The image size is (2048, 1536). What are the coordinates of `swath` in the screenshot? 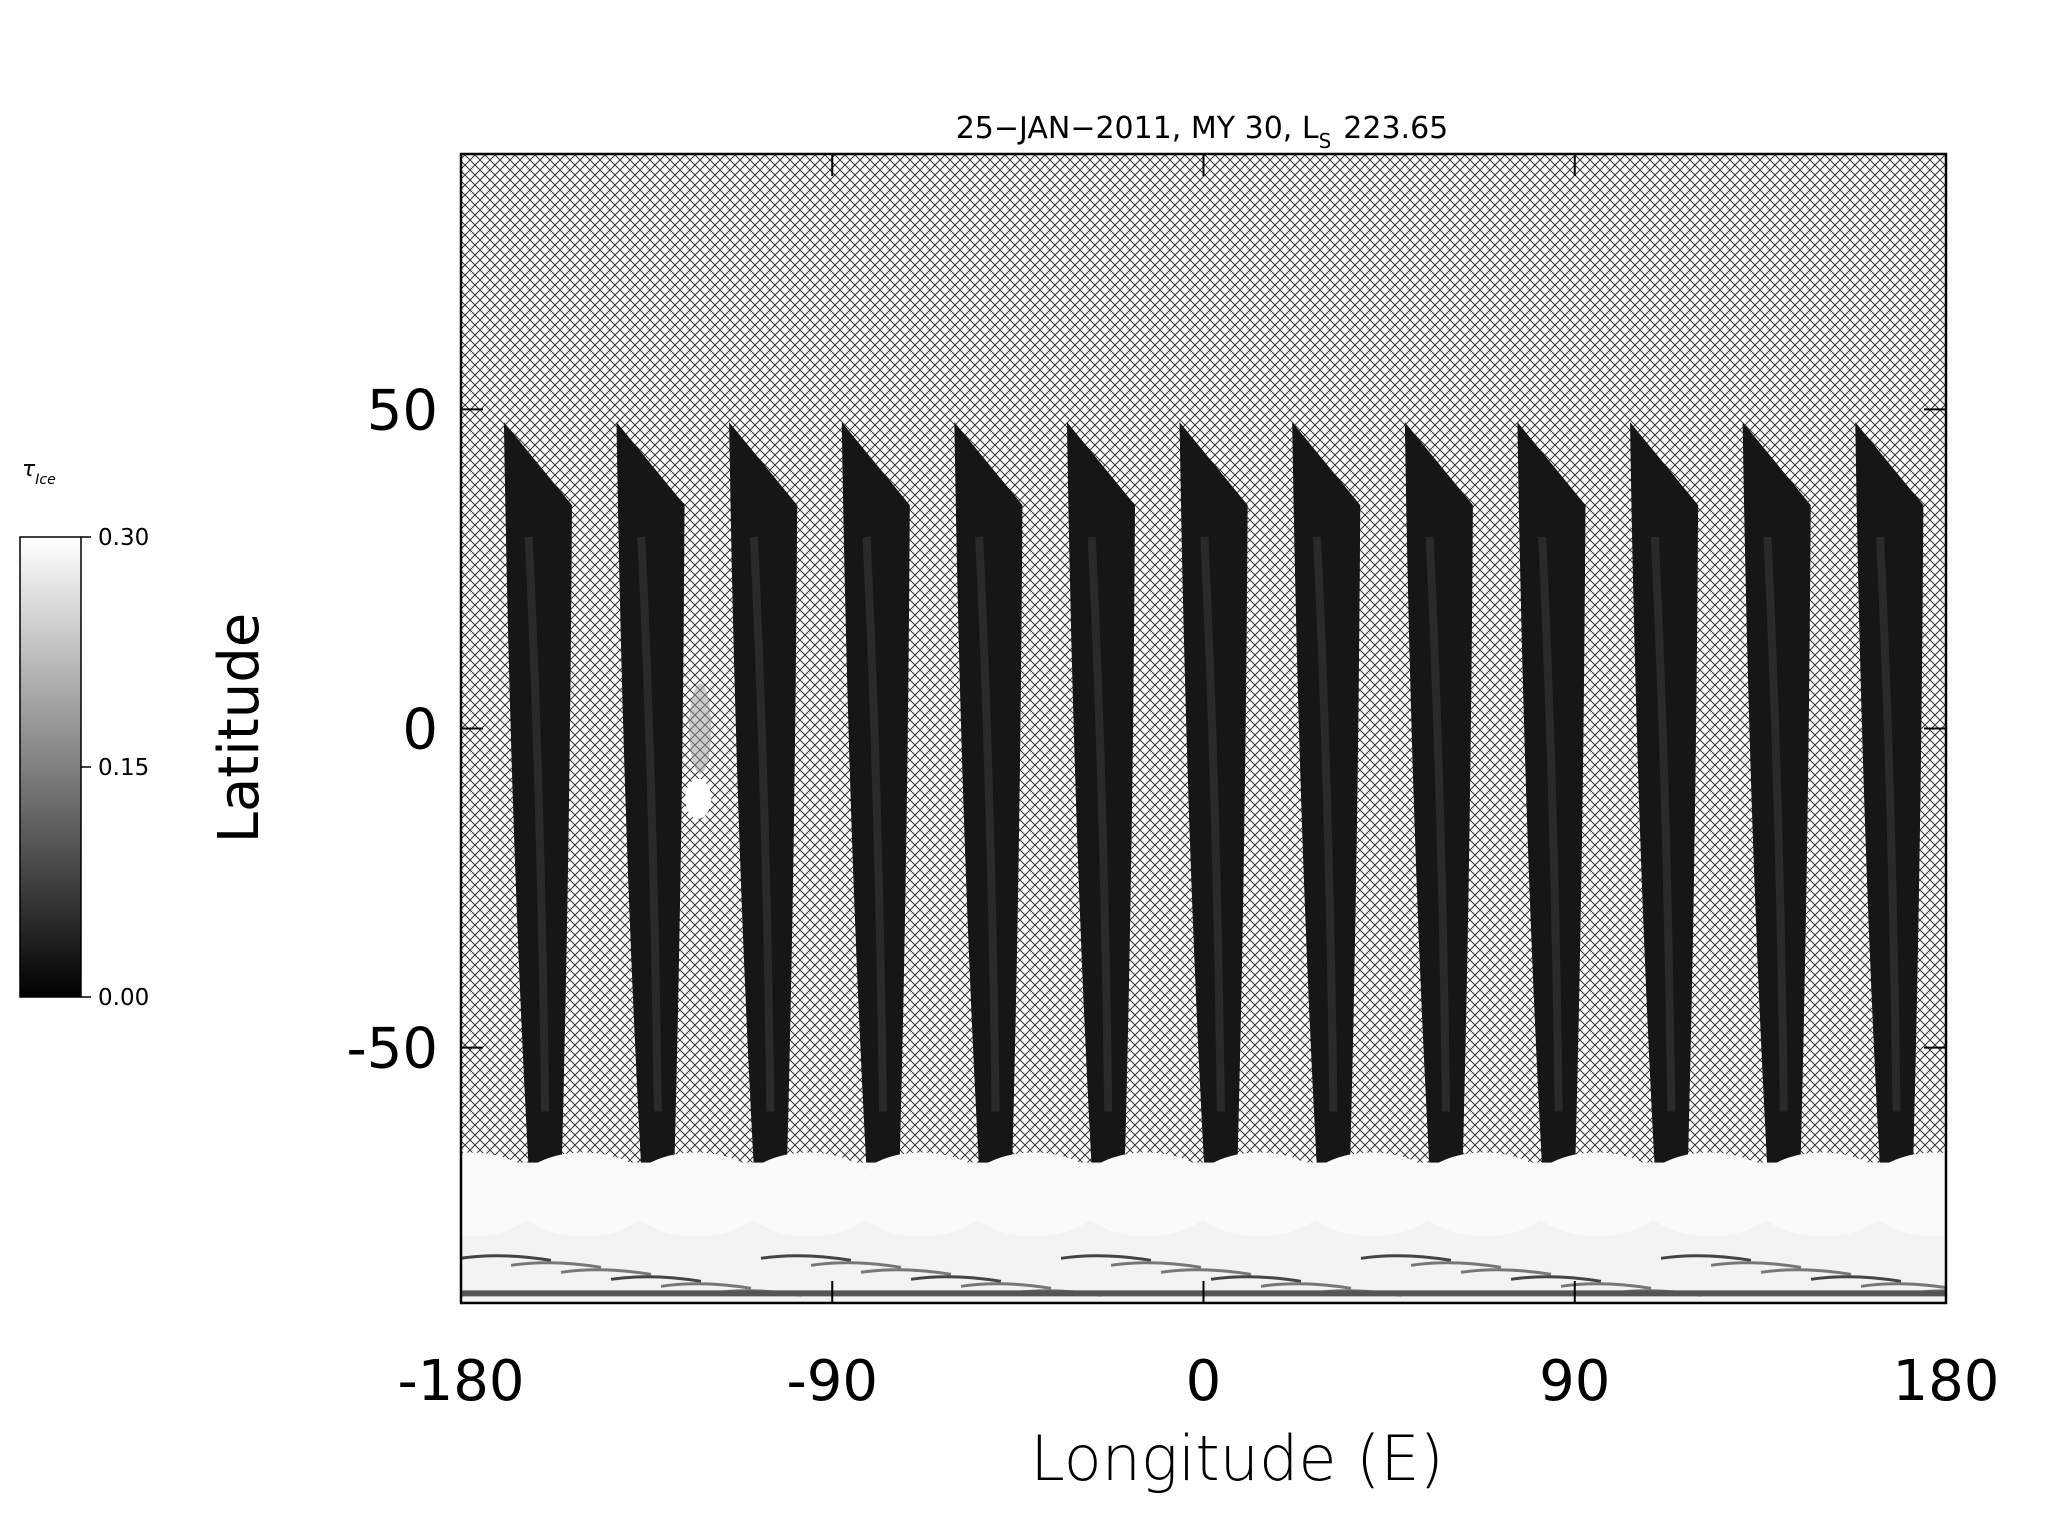 It's located at (2002, 795).